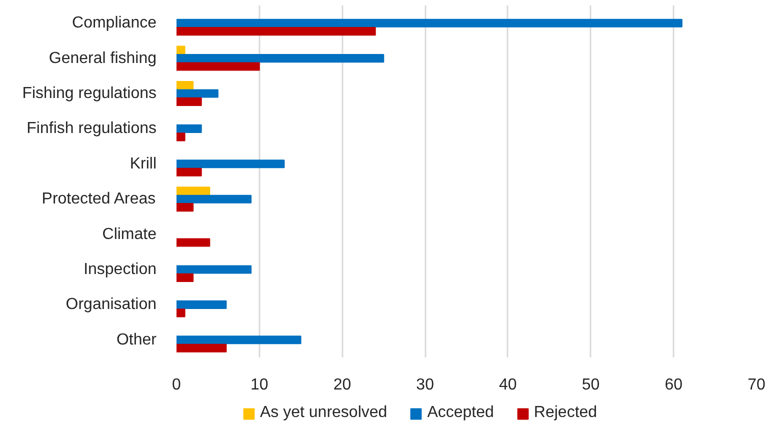 Image resolution: width=768 pixels, height=429 pixels. What do you see at coordinates (324, 413) in the screenshot?
I see `legend-label: As yet unresolved` at bounding box center [324, 413].